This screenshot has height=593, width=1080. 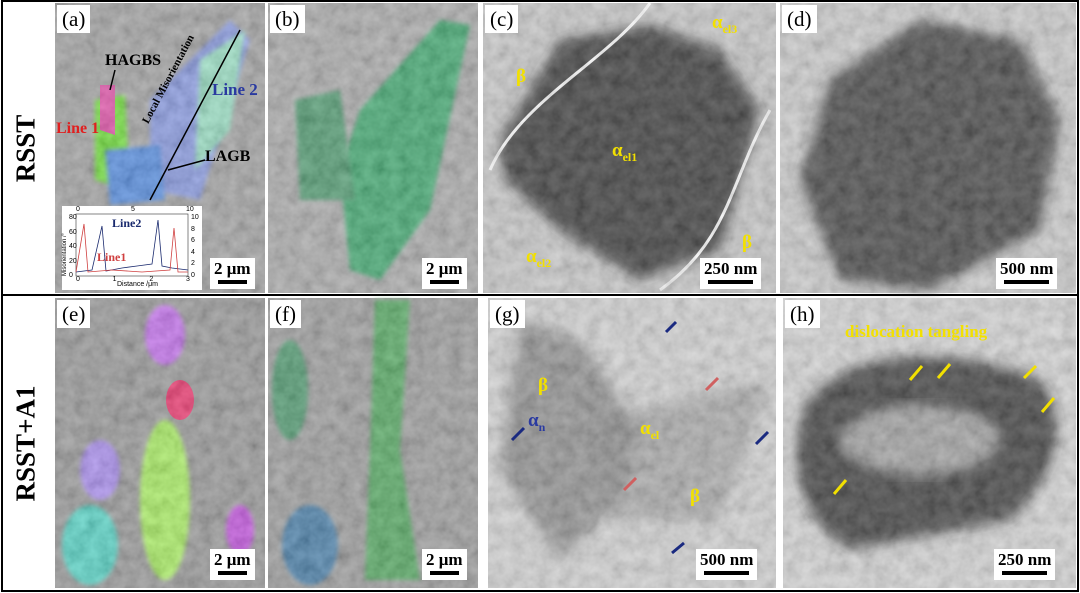 What do you see at coordinates (235, 89) in the screenshot?
I see `annotation: Line 2` at bounding box center [235, 89].